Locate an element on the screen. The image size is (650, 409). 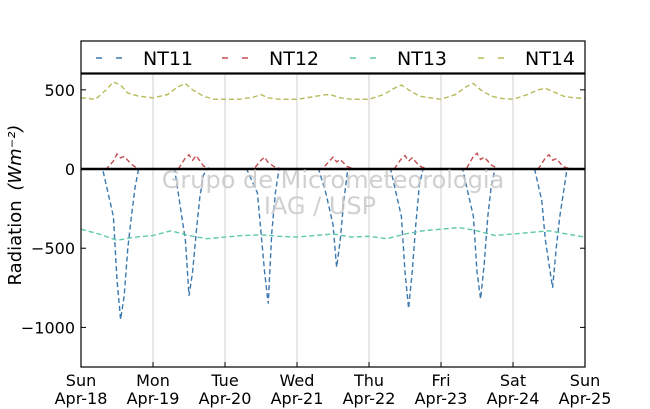
y-axis-title: Radiation (Wm⁻²) is located at coordinates (15, 205).